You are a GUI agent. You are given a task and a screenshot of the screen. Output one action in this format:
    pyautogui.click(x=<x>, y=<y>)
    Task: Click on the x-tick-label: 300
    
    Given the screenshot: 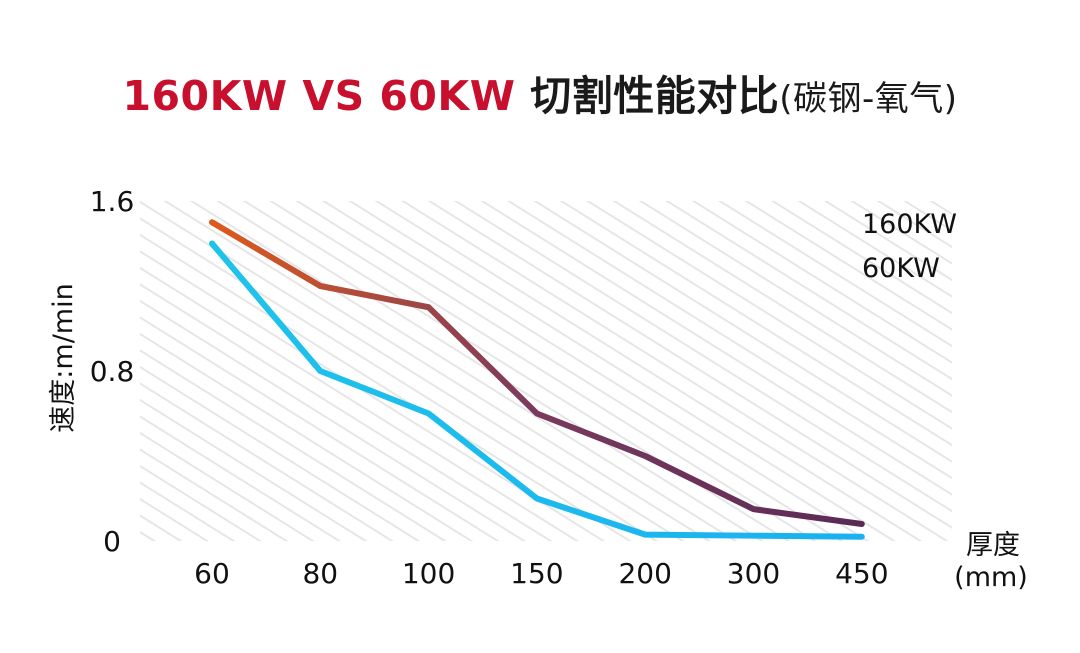 What is the action you would take?
    pyautogui.click(x=753, y=573)
    